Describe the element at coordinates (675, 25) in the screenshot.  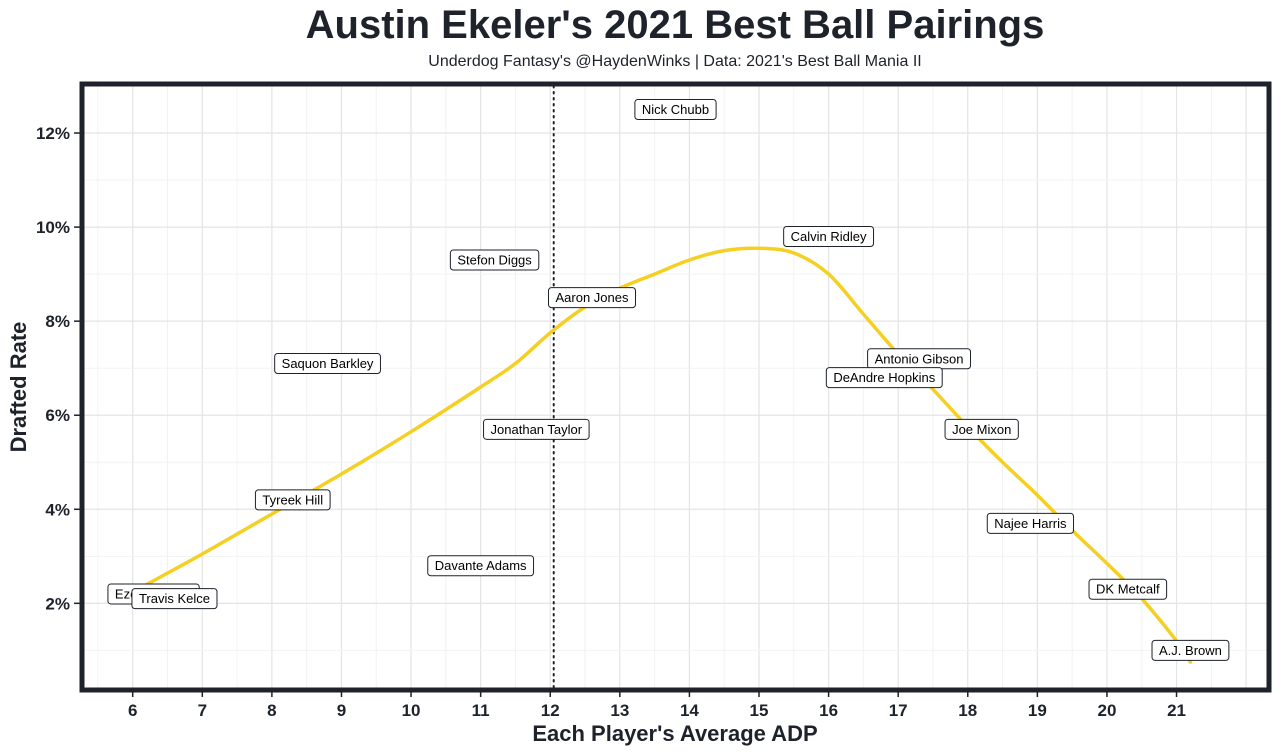
I see `chart-title: Austin Ekeler's 2021 Best Ball Pairings` at that location.